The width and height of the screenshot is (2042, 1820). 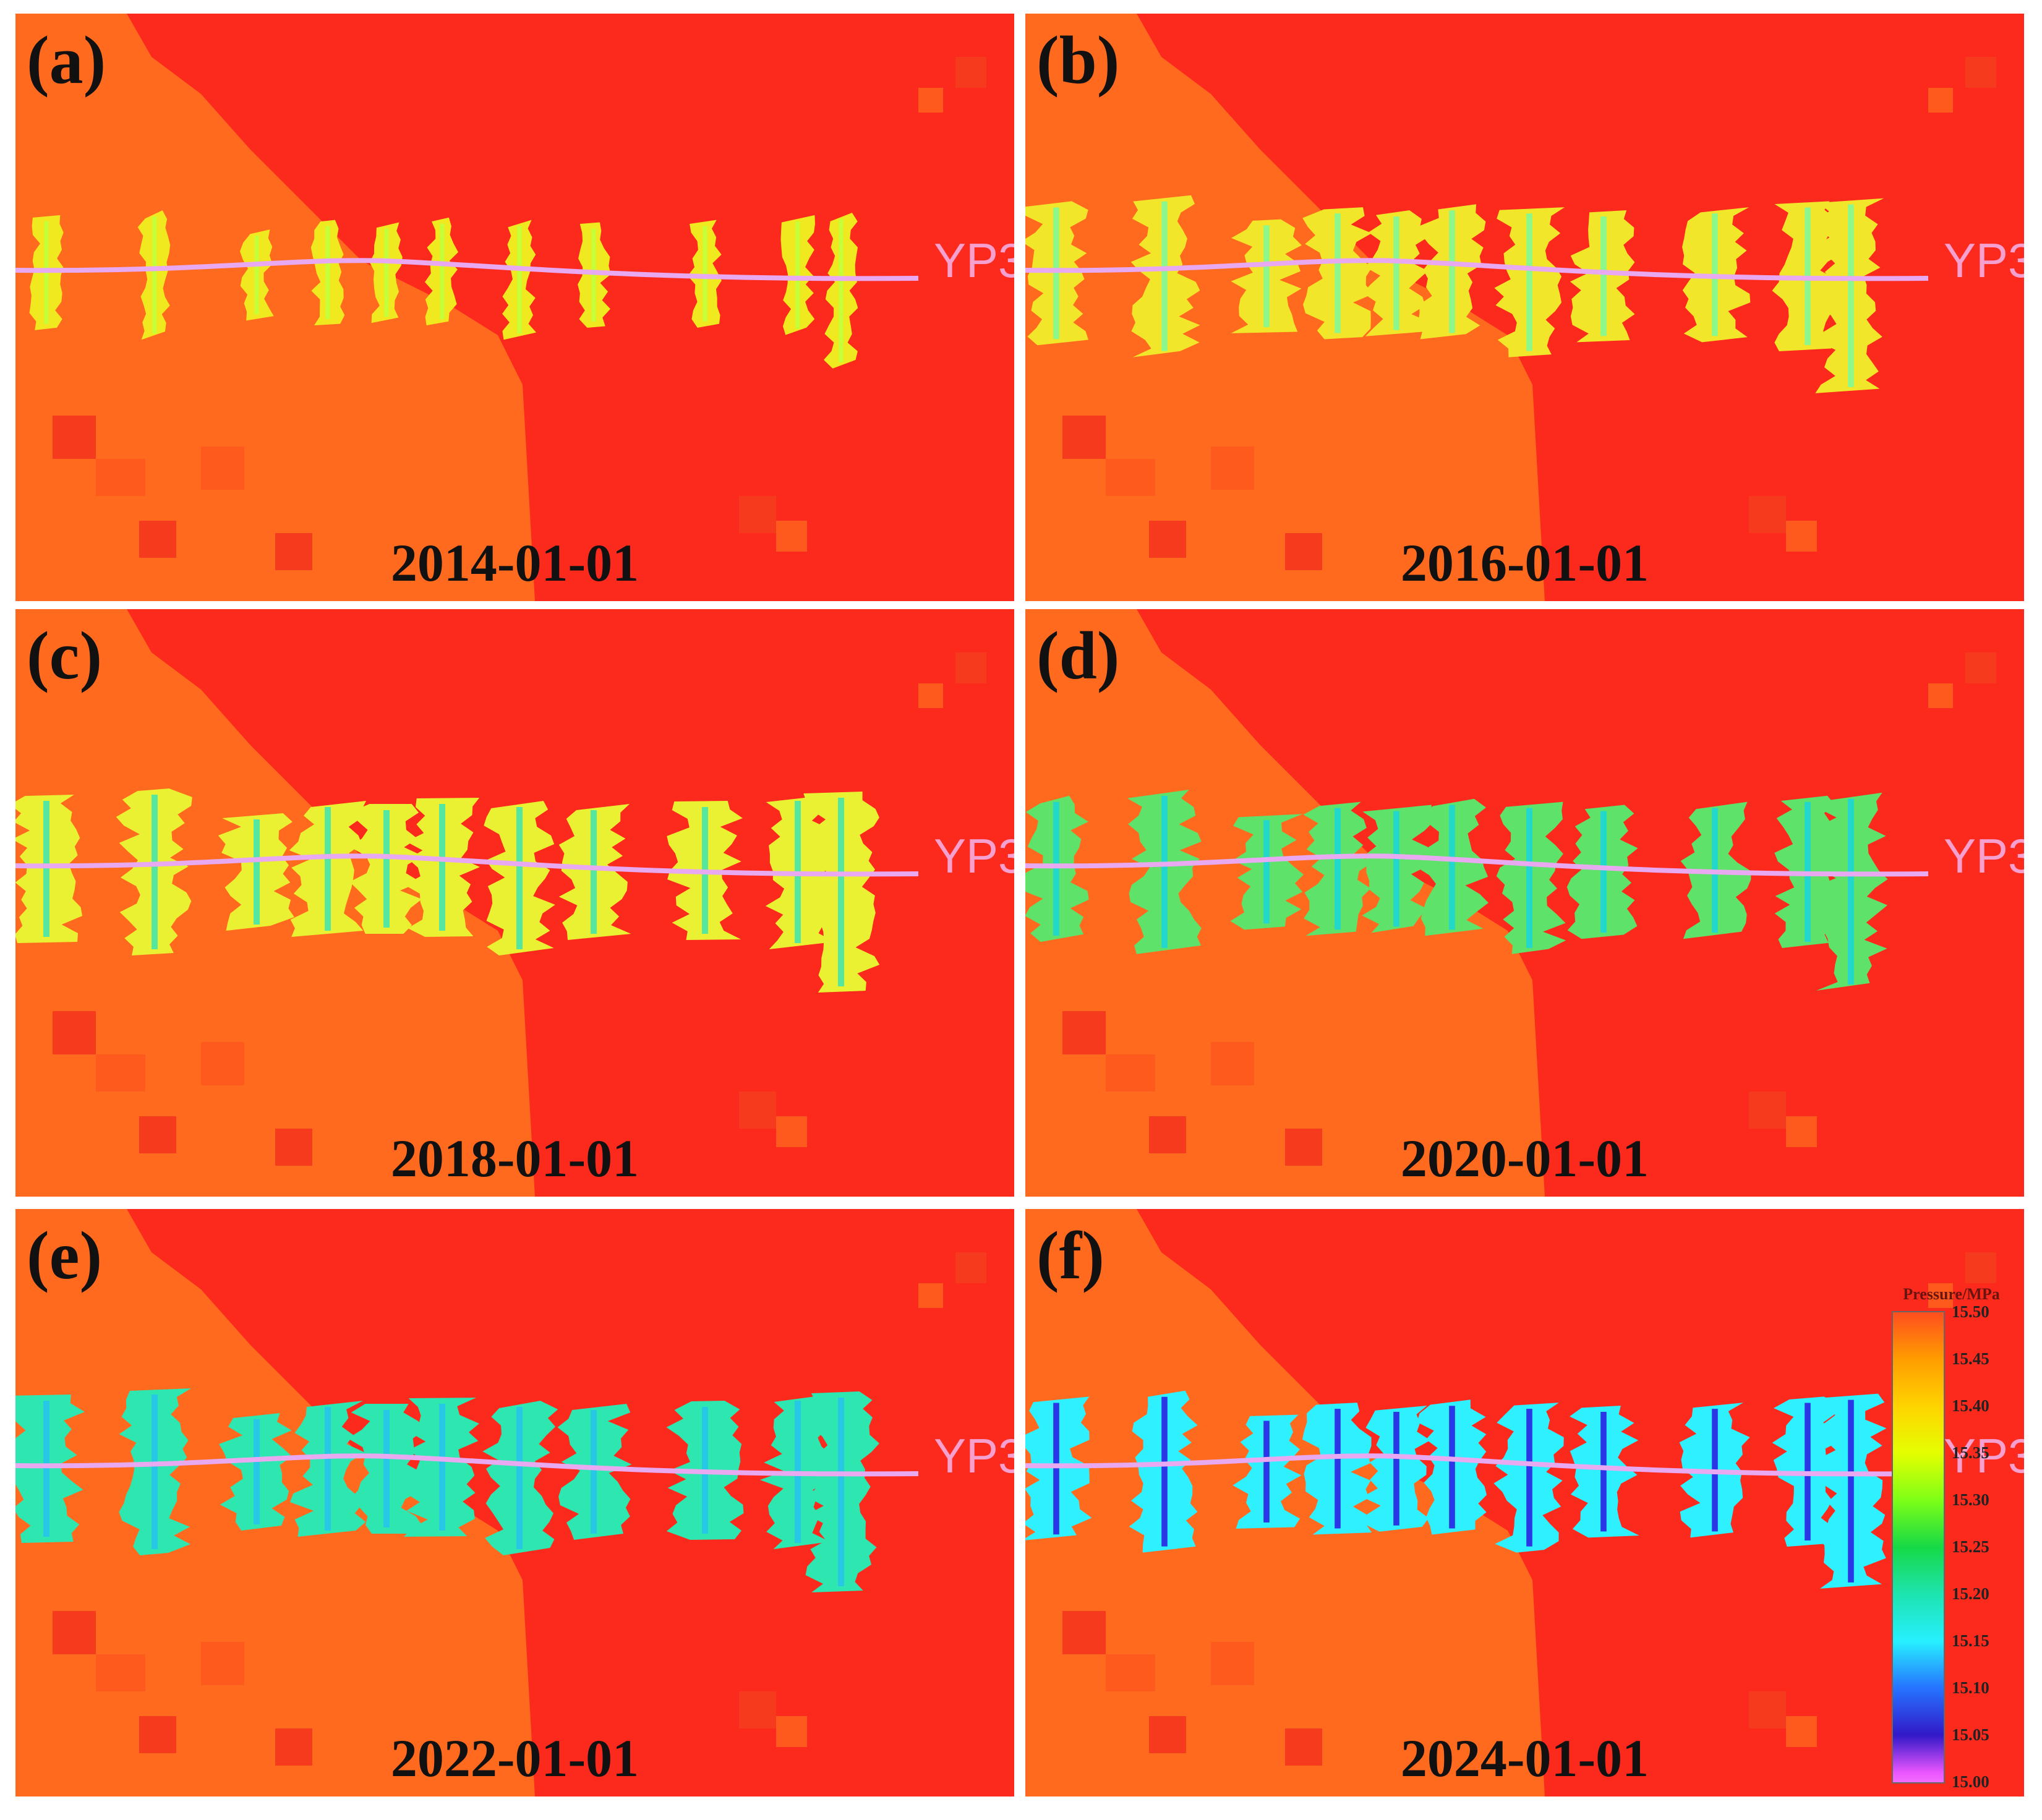 What do you see at coordinates (1970, 1781) in the screenshot?
I see `legend-tick-label: 15.00` at bounding box center [1970, 1781].